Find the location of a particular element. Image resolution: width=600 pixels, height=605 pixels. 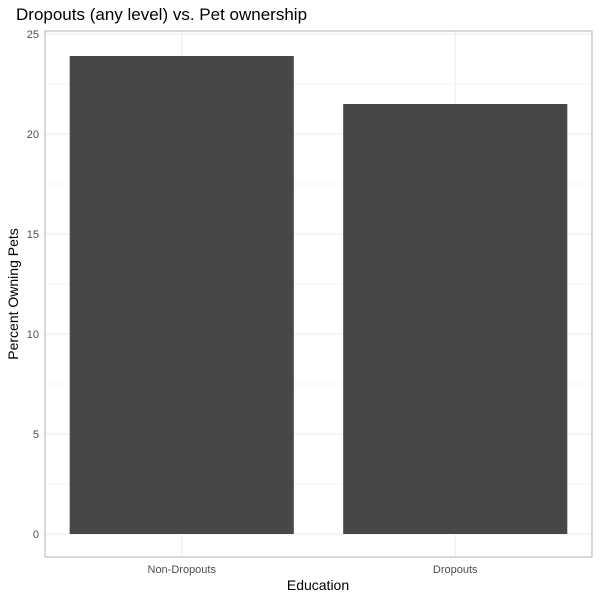

y-tick-label: 25 is located at coordinates (33, 35).